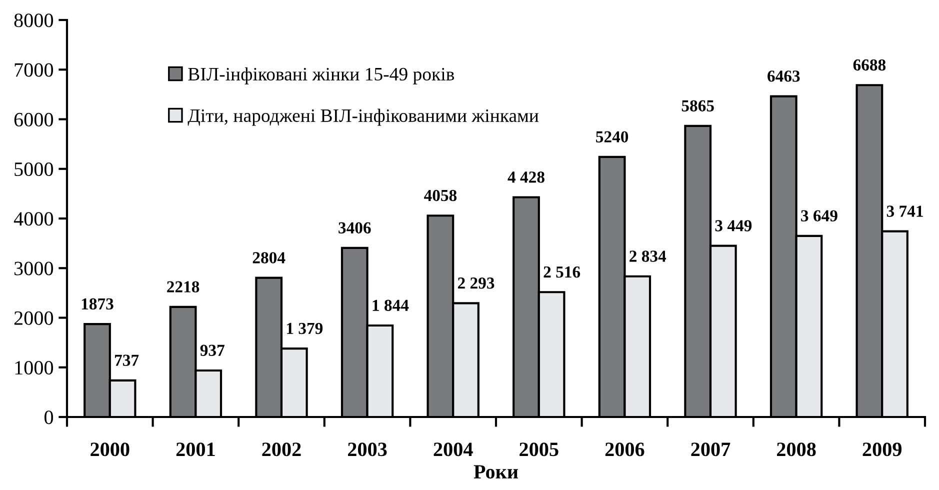 Image resolution: width=939 pixels, height=490 pixels. I want to click on data-label: 5865, so click(698, 106).